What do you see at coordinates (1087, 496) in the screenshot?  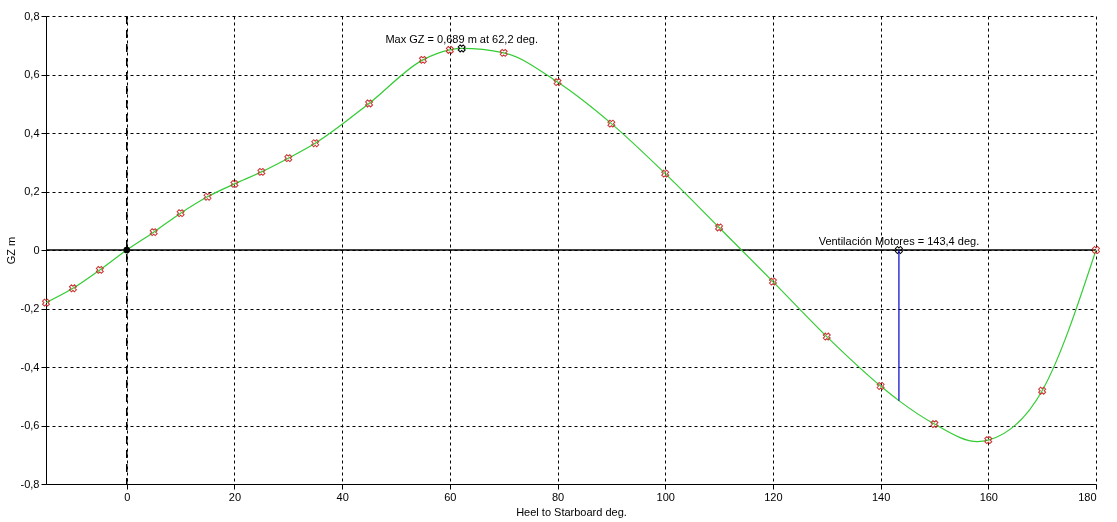 I see `x-tick-label: 180` at bounding box center [1087, 496].